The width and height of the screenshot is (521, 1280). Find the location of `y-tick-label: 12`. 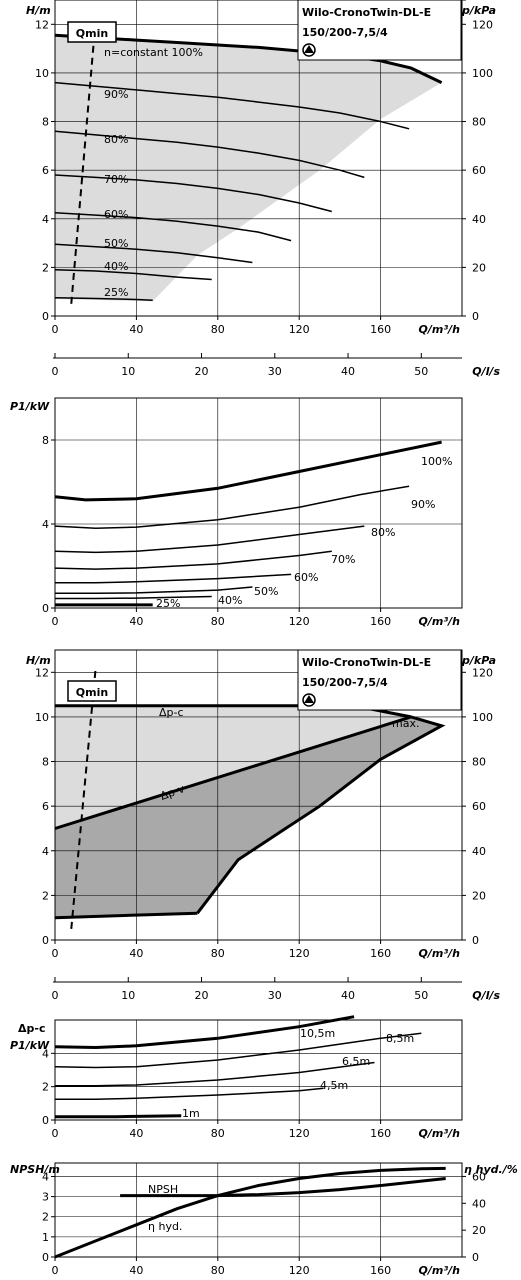

y-tick-label: 12 is located at coordinates (42, 672).